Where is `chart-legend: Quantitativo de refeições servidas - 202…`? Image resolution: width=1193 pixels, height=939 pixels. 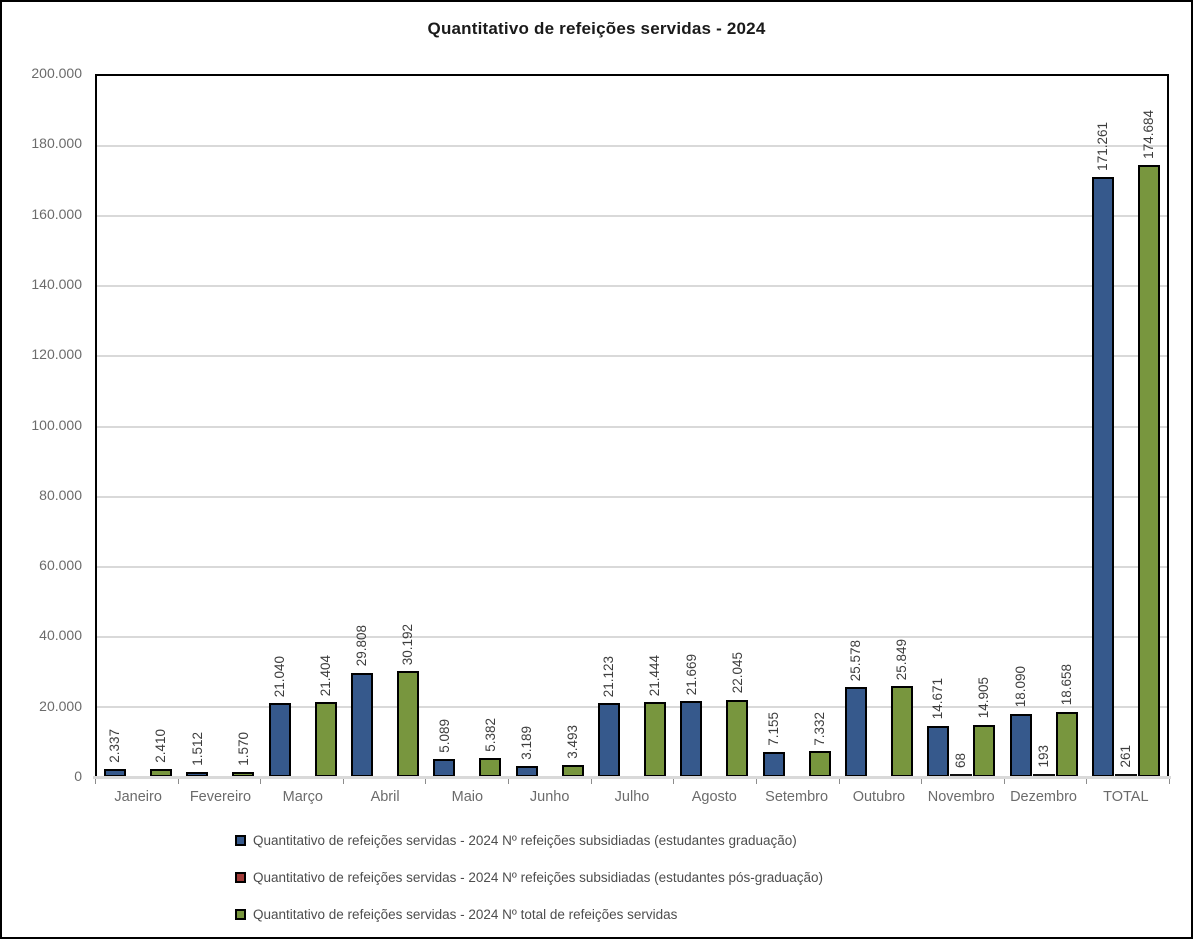 chart-legend: Quantitativo de refeições servidas - 202… is located at coordinates (529, 883).